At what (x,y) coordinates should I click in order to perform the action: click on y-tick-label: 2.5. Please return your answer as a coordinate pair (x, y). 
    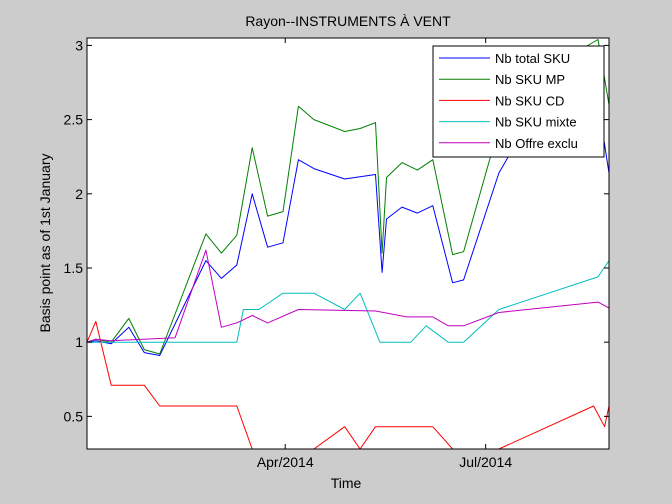
    Looking at the image, I should click on (74, 120).